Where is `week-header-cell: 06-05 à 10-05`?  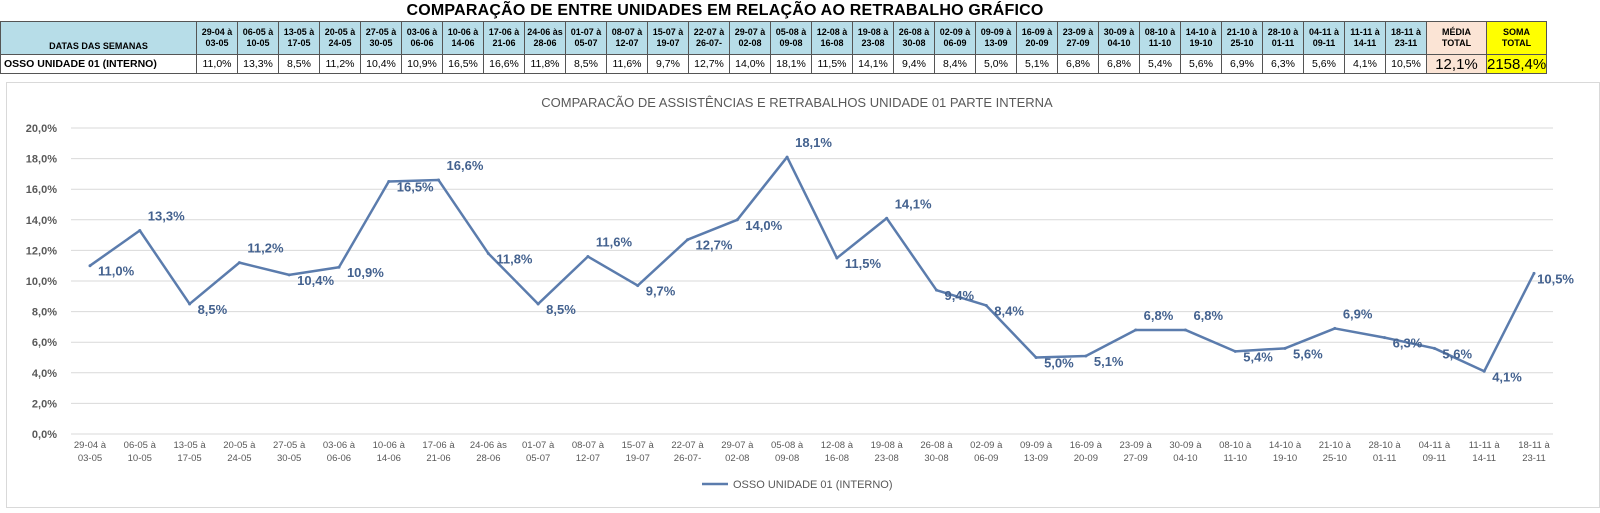
week-header-cell: 06-05 à 10-05 is located at coordinates (258, 38).